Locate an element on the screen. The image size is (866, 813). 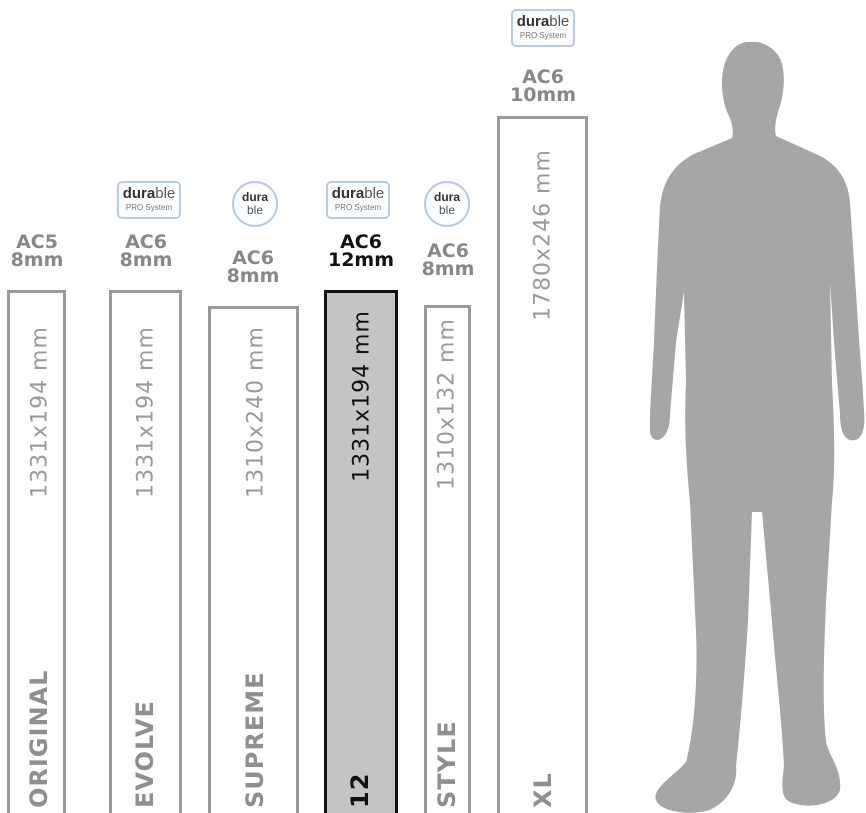
plank-style is located at coordinates (447, 559).